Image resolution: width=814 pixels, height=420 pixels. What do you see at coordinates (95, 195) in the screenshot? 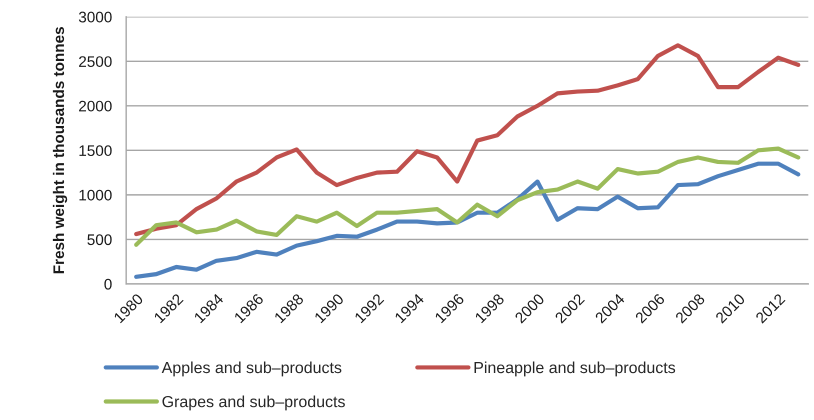
I see `y-tick-label: 1000` at bounding box center [95, 195].